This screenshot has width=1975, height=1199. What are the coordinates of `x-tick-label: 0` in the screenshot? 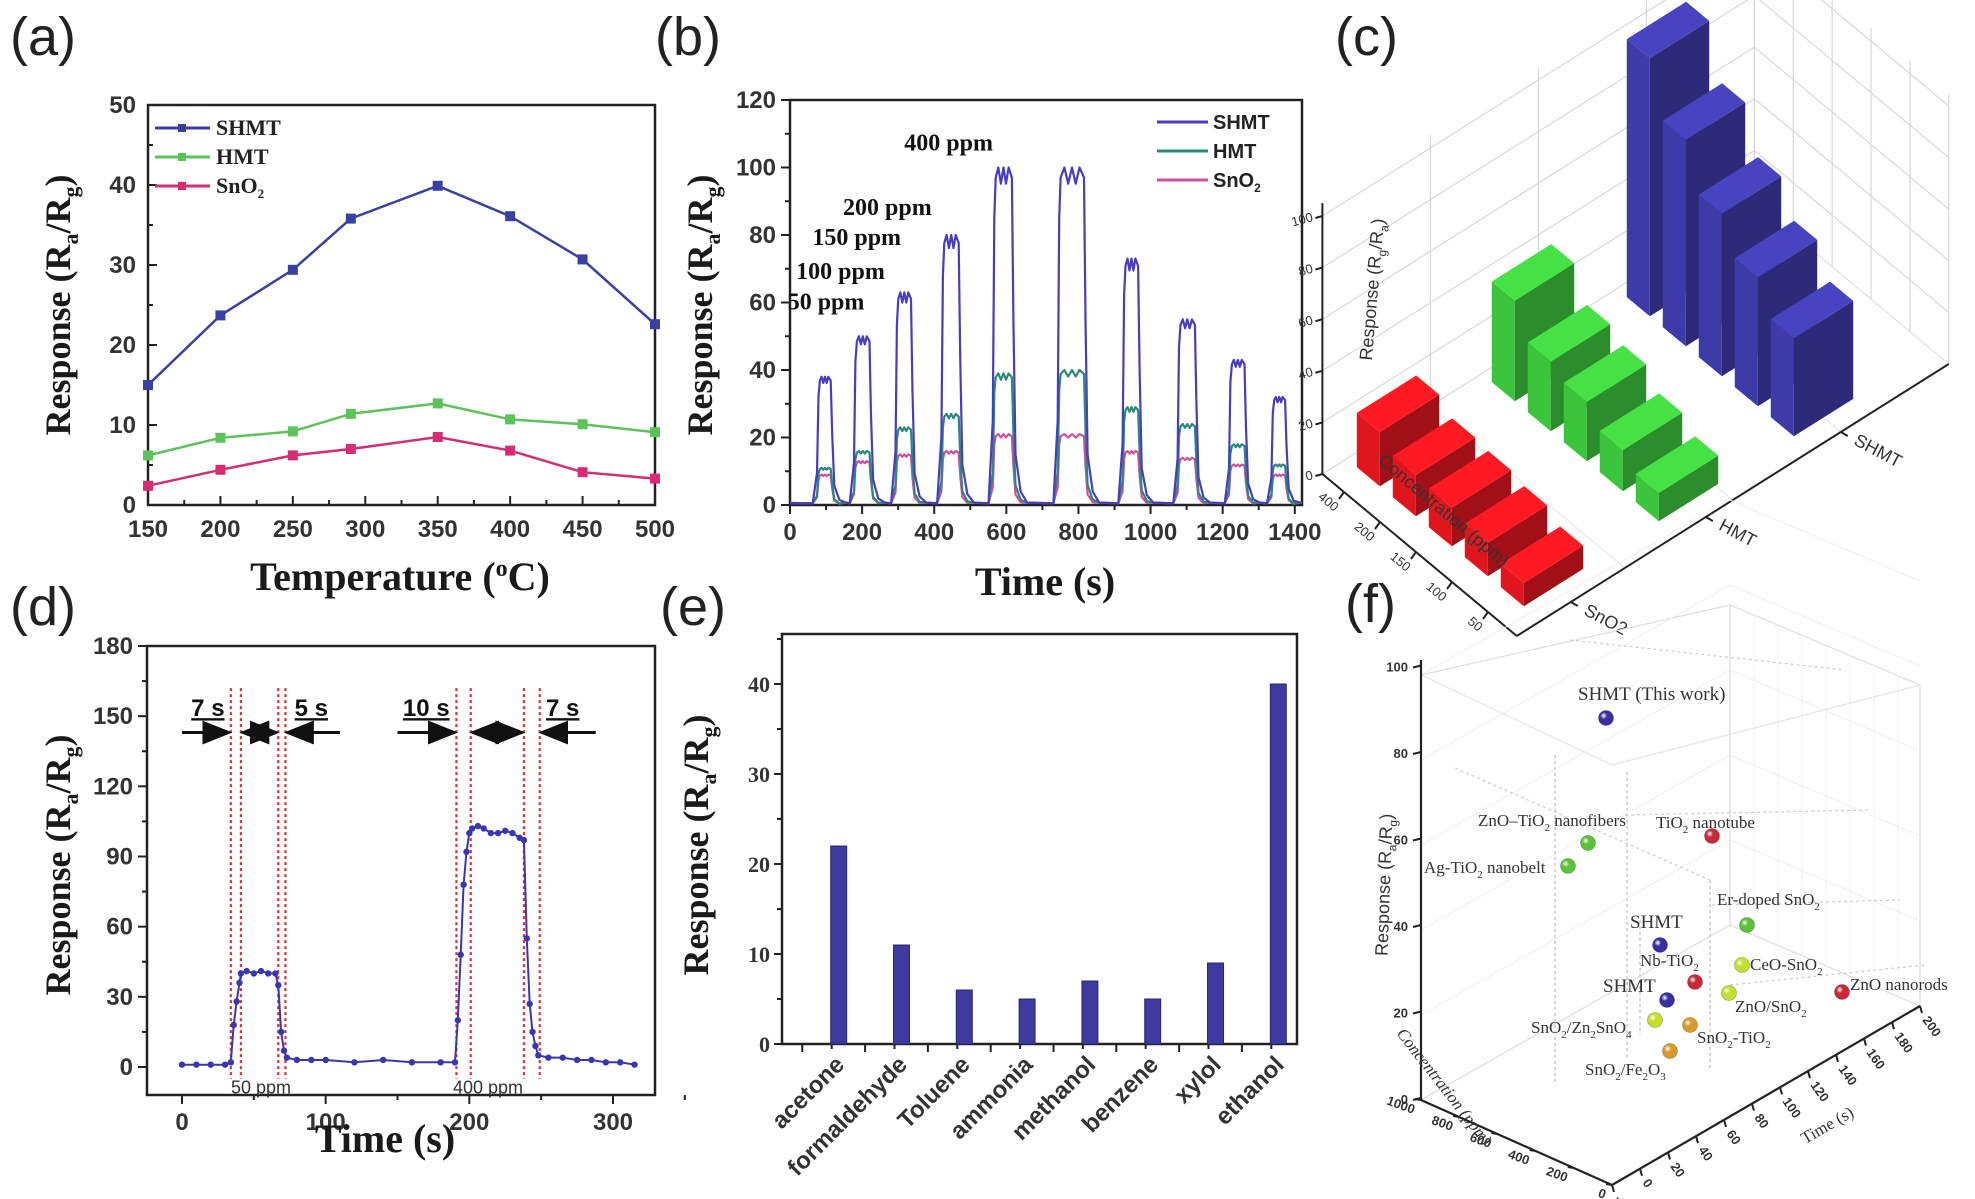 It's located at (1648, 1183).